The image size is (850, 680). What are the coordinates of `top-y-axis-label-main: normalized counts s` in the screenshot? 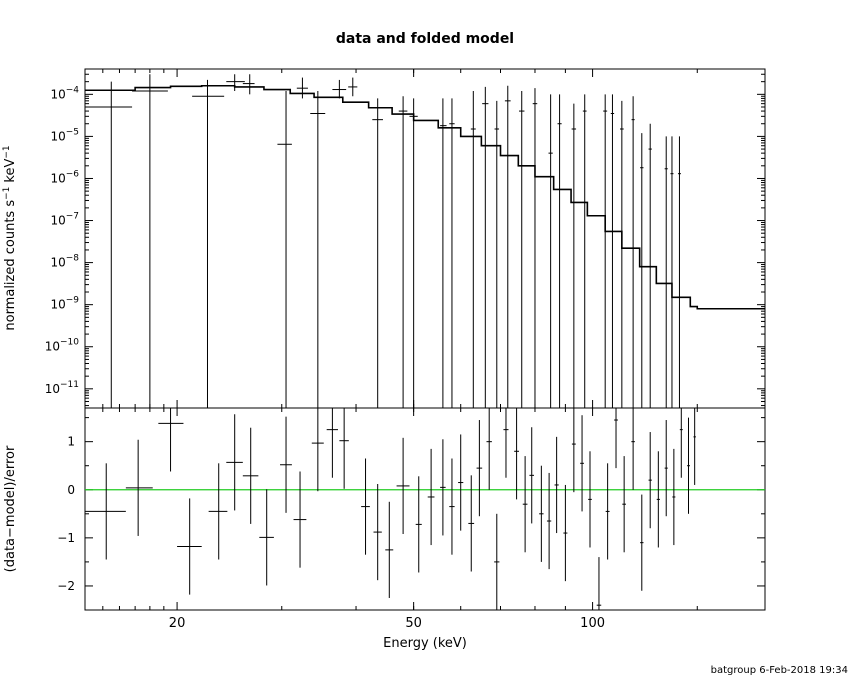 It's located at (10, 265).